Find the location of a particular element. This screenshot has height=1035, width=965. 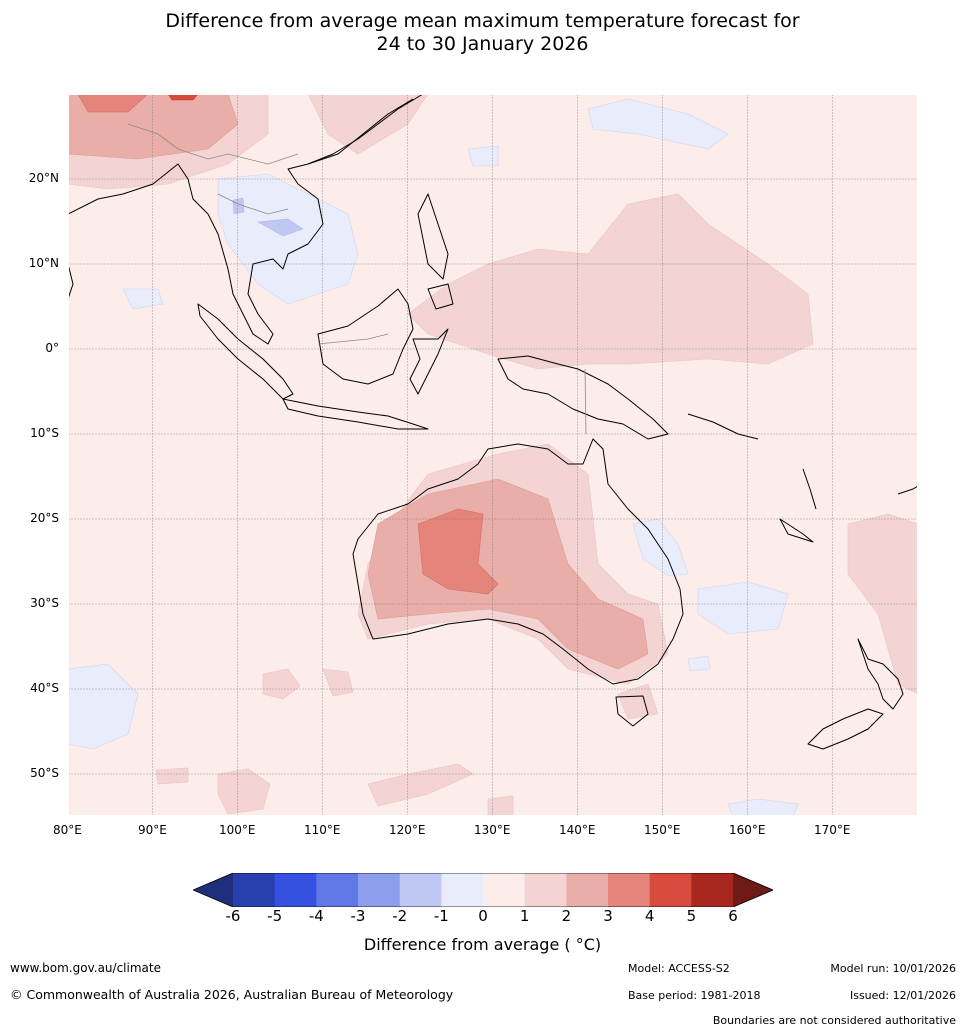

lat-label-10s: 10°S is located at coordinates (44, 433).